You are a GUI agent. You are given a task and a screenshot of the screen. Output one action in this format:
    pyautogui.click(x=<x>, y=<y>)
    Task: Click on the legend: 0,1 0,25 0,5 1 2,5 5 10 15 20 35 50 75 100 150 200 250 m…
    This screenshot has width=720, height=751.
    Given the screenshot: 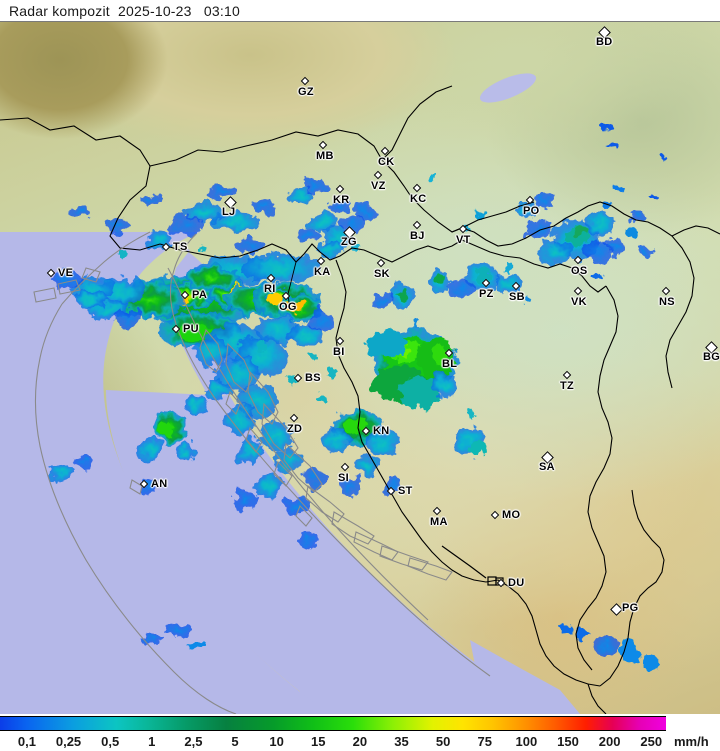 What is the action you would take?
    pyautogui.click(x=360, y=732)
    